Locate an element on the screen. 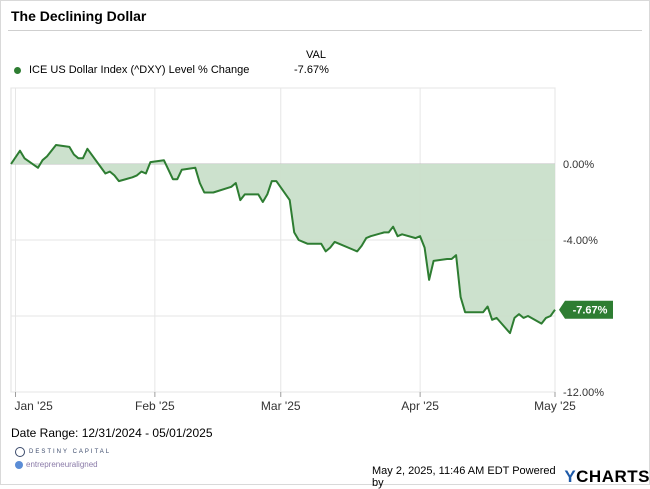 This screenshot has width=650, height=489. last-value-flag: -7.67% is located at coordinates (586, 309).